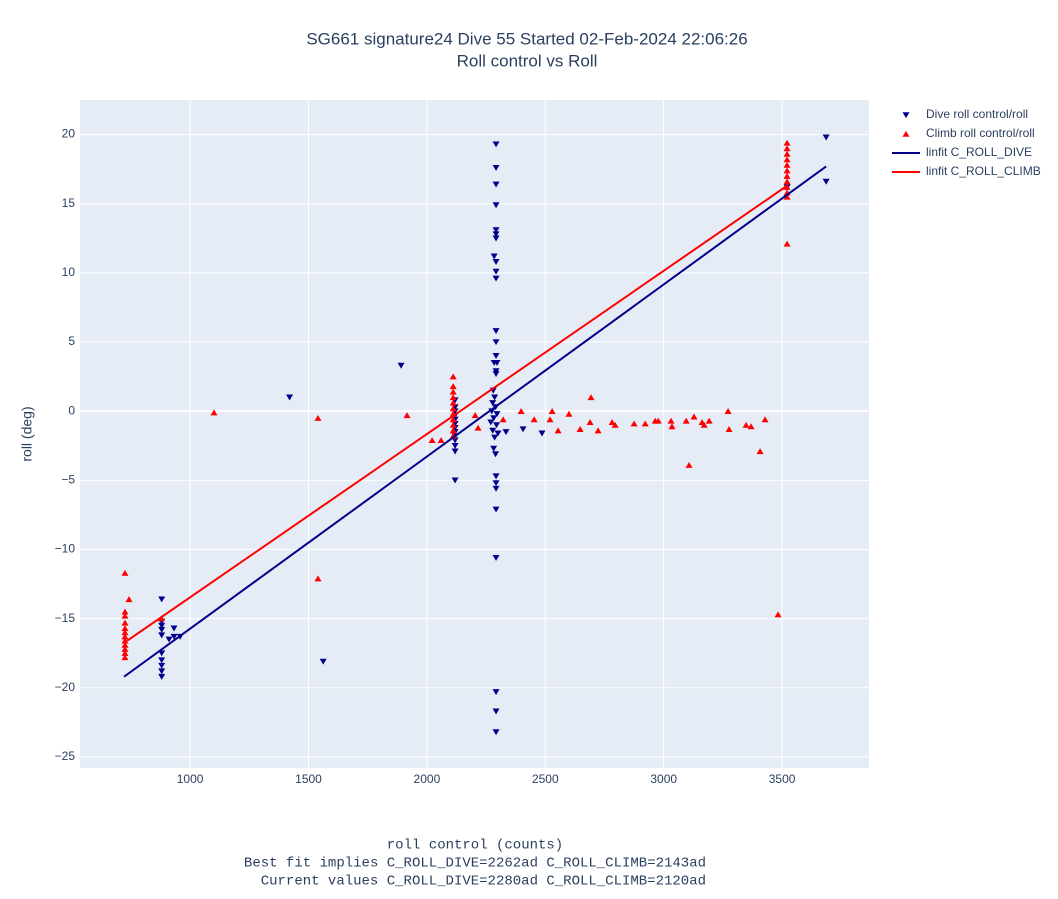 The image size is (1058, 899). Describe the element at coordinates (545, 779) in the screenshot. I see `x-tick-label: 2500` at that location.